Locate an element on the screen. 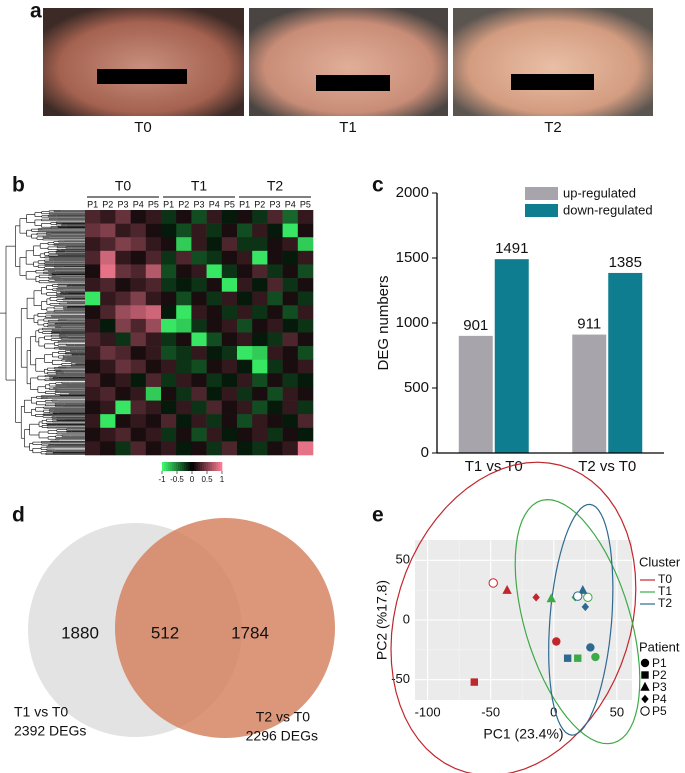  column-label: P1 is located at coordinates (92, 204).